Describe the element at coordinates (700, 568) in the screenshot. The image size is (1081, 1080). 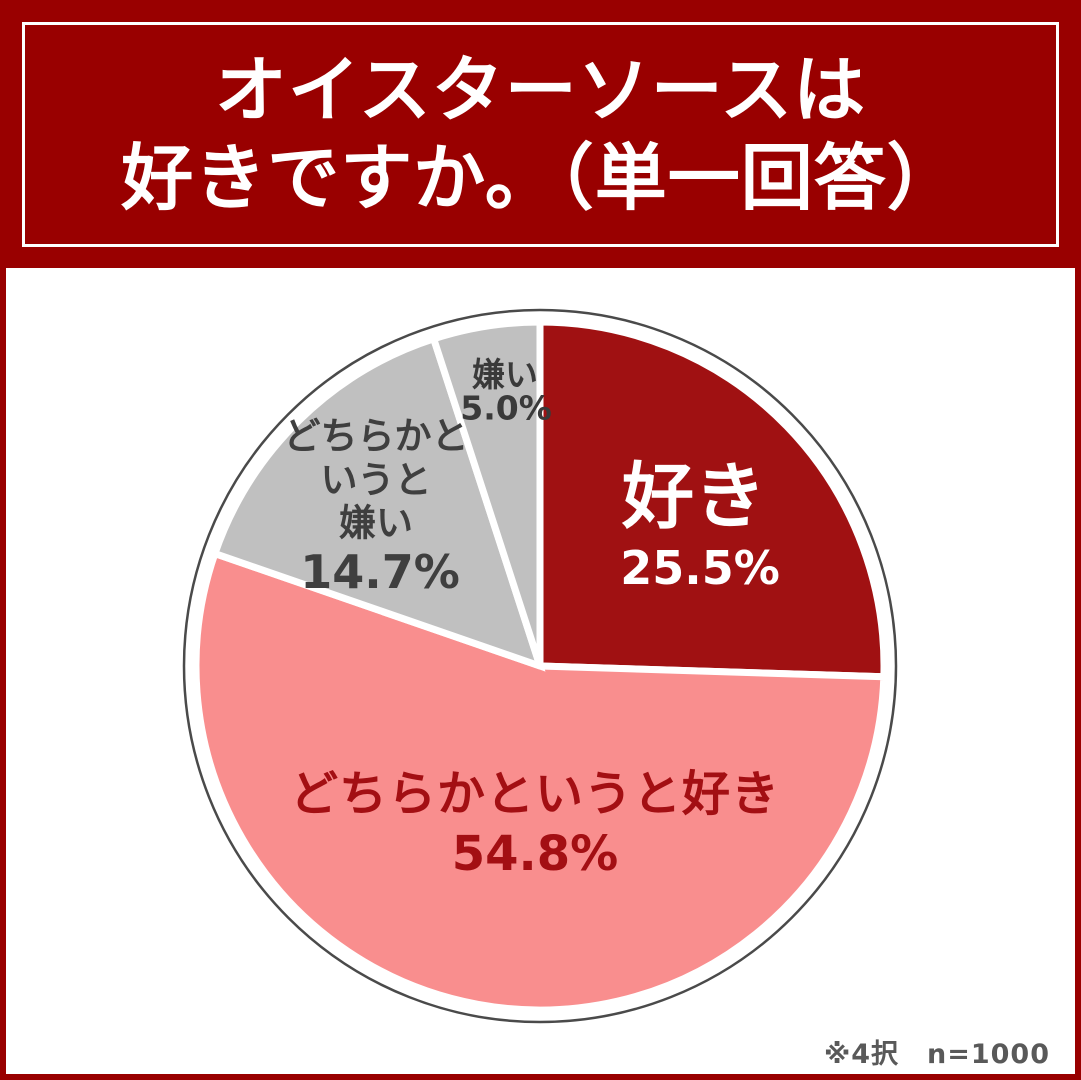
I see `slice-value-suki: 25.5%` at that location.